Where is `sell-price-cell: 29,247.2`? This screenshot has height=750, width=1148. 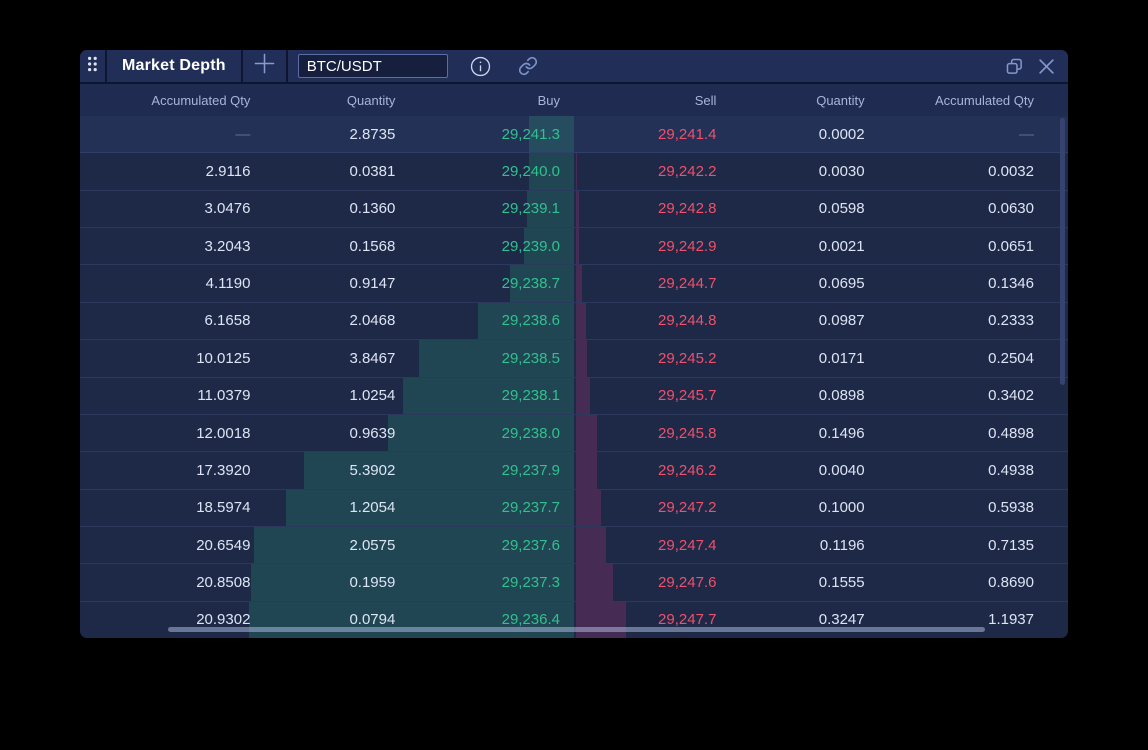 sell-price-cell: 29,247.2 is located at coordinates (687, 508).